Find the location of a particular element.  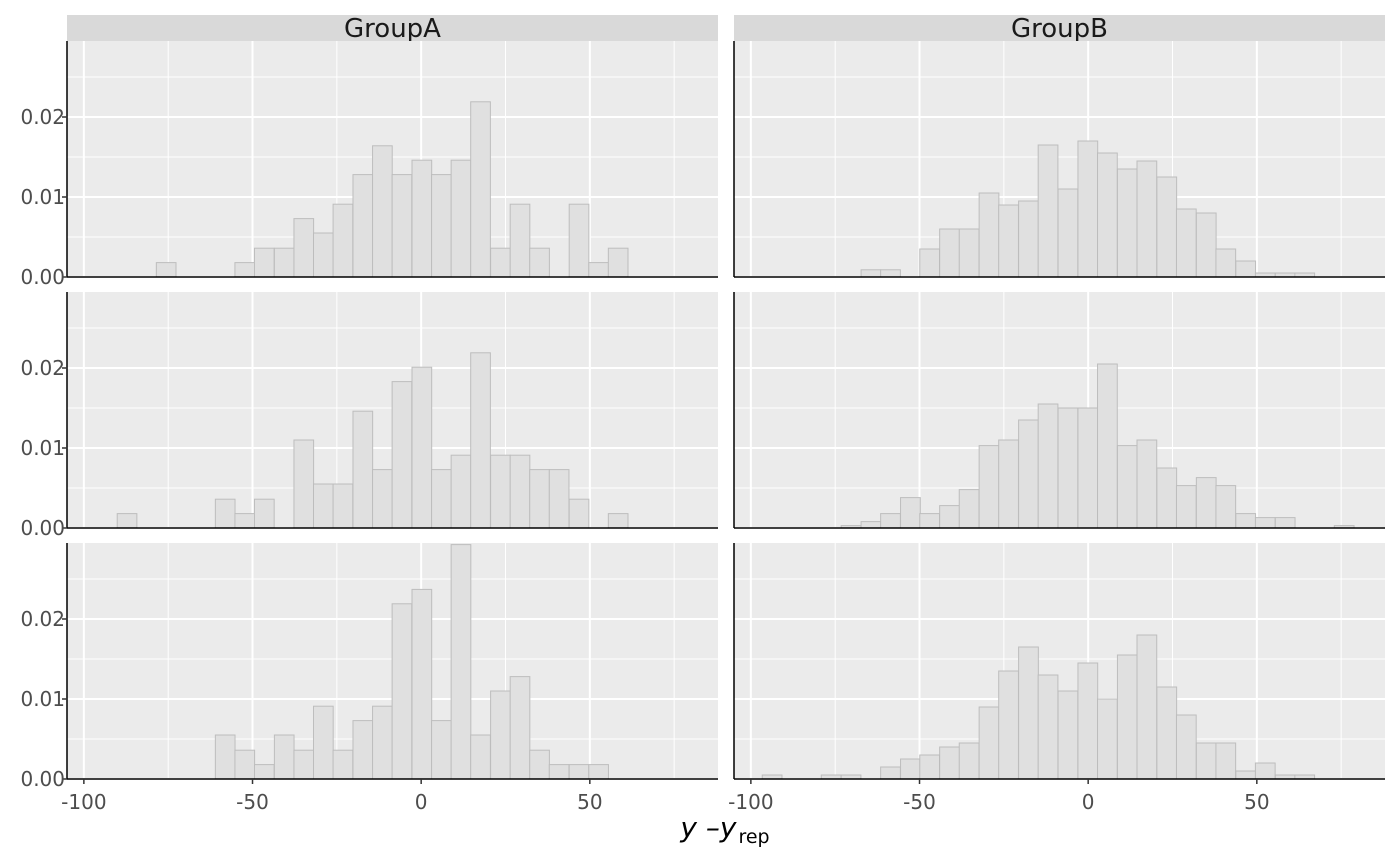

panel-r2-groupa is located at coordinates (390, 410).